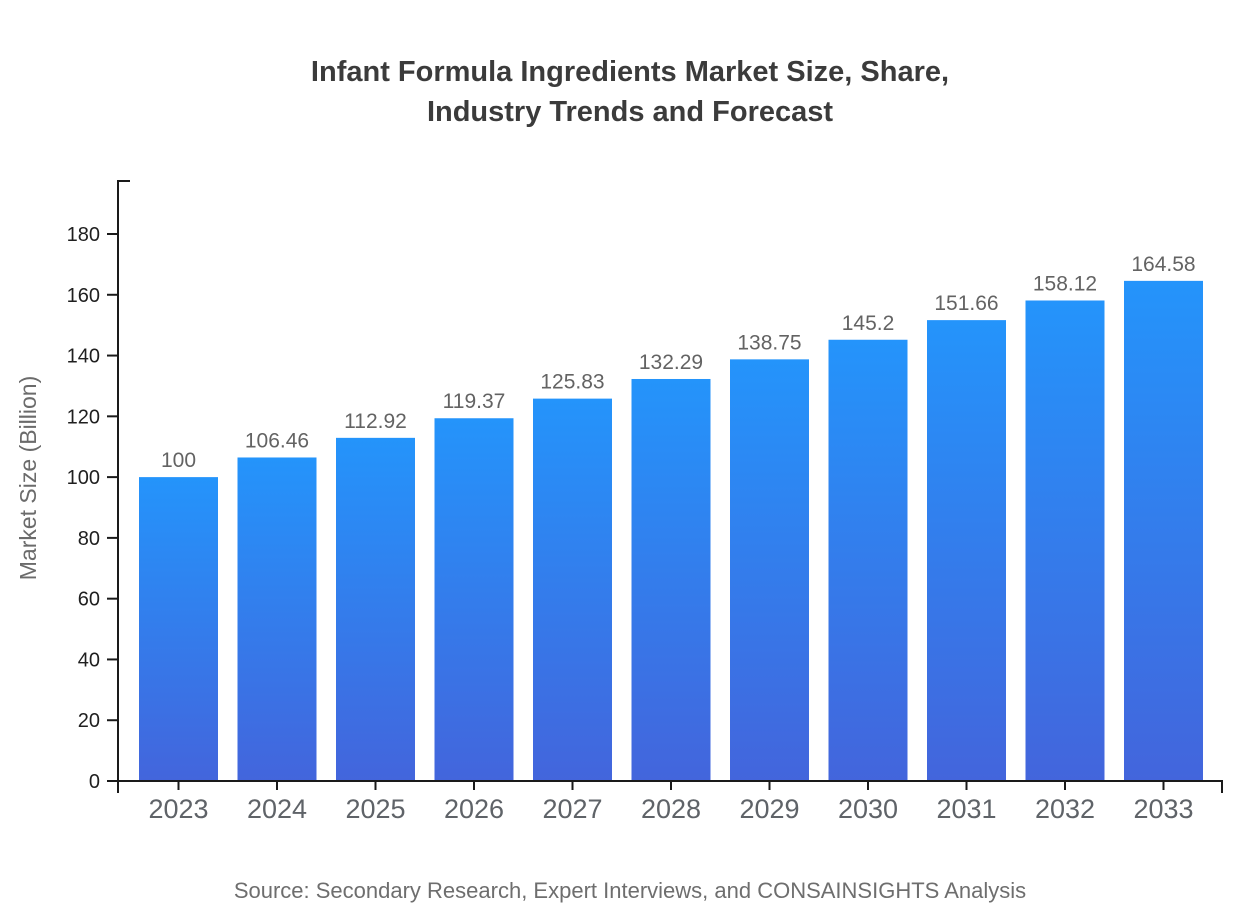  What do you see at coordinates (89, 539) in the screenshot?
I see `y-tick-label: 80` at bounding box center [89, 539].